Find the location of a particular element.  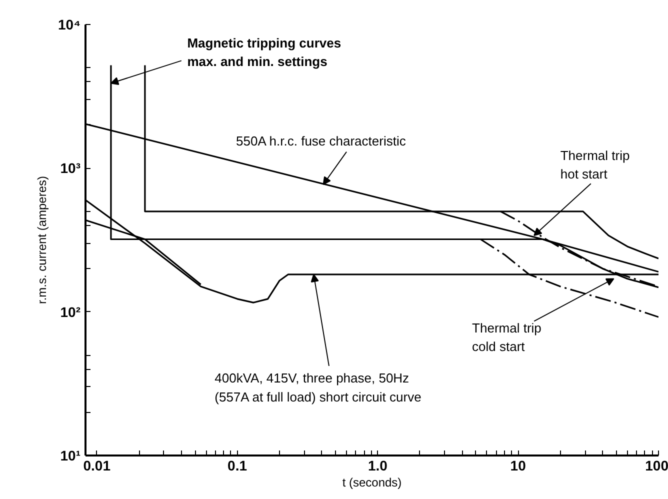

y-axis-title: r.m.s. current (amperes) is located at coordinates (42, 240).